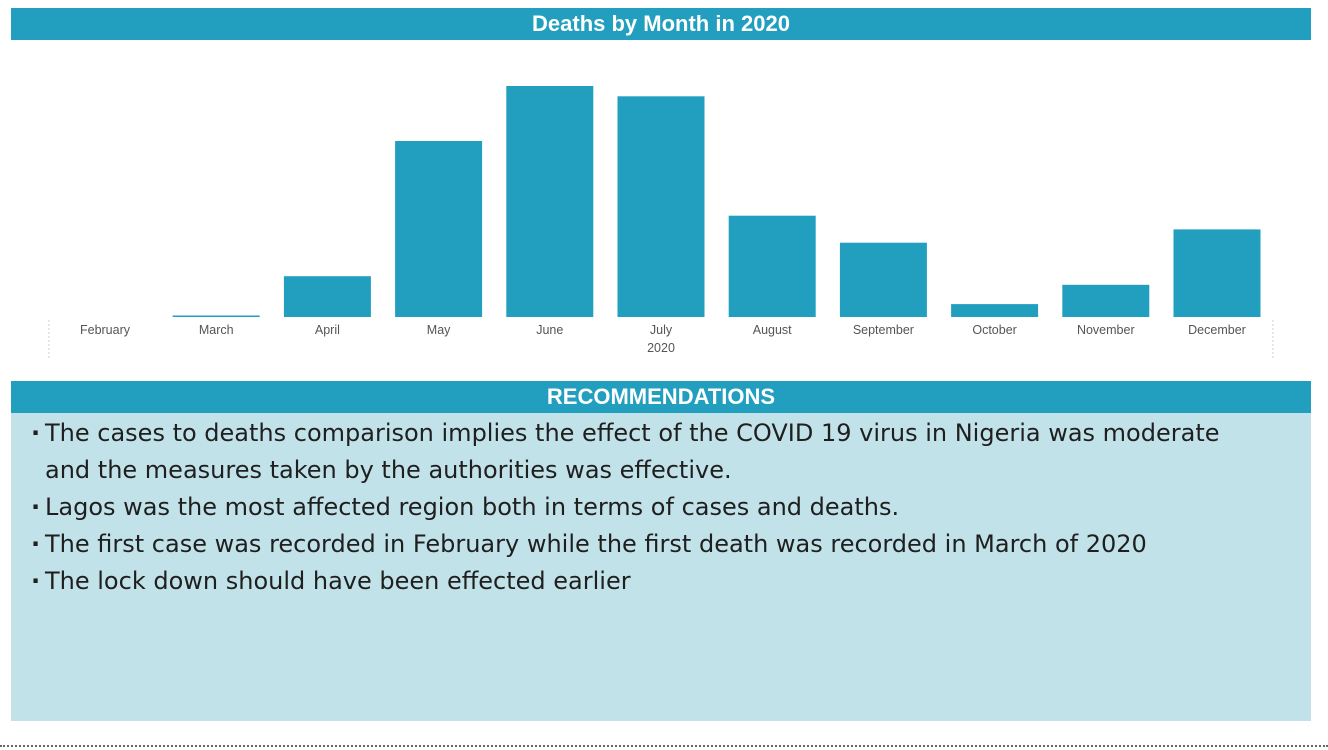 This screenshot has width=1328, height=750. What do you see at coordinates (327, 330) in the screenshot?
I see `x-tick-label-april: April` at bounding box center [327, 330].